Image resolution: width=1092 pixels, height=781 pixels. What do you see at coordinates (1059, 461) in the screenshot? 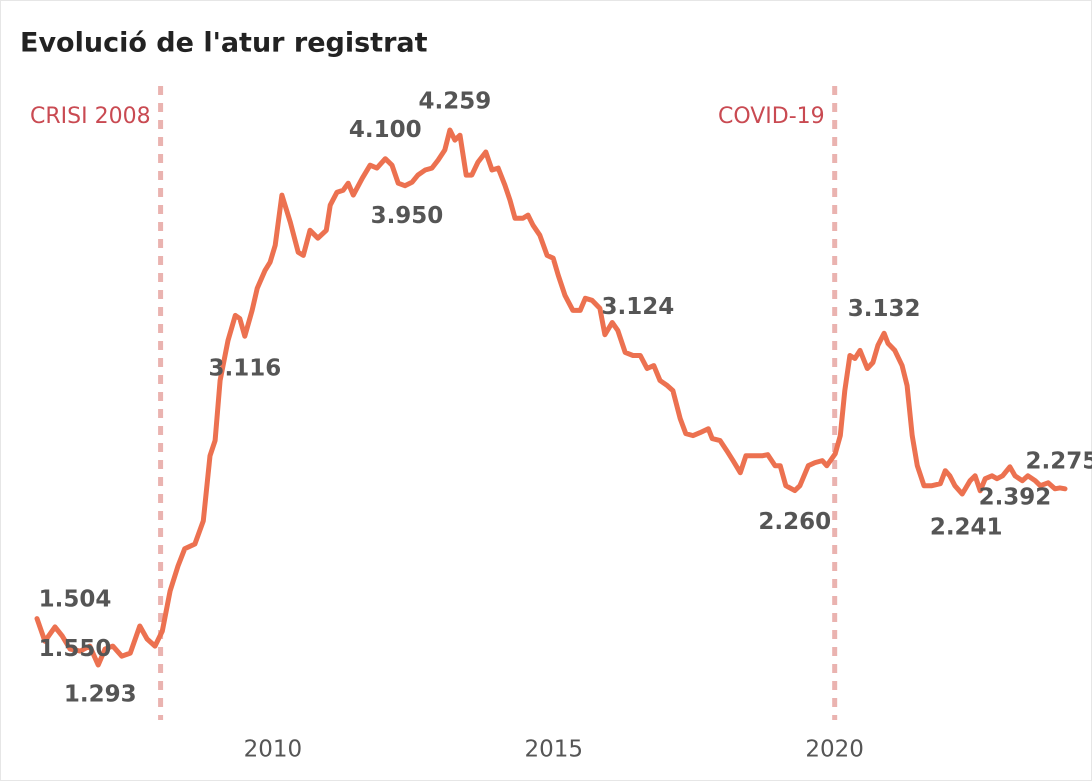
I see `value-label: 2.275` at bounding box center [1059, 461].